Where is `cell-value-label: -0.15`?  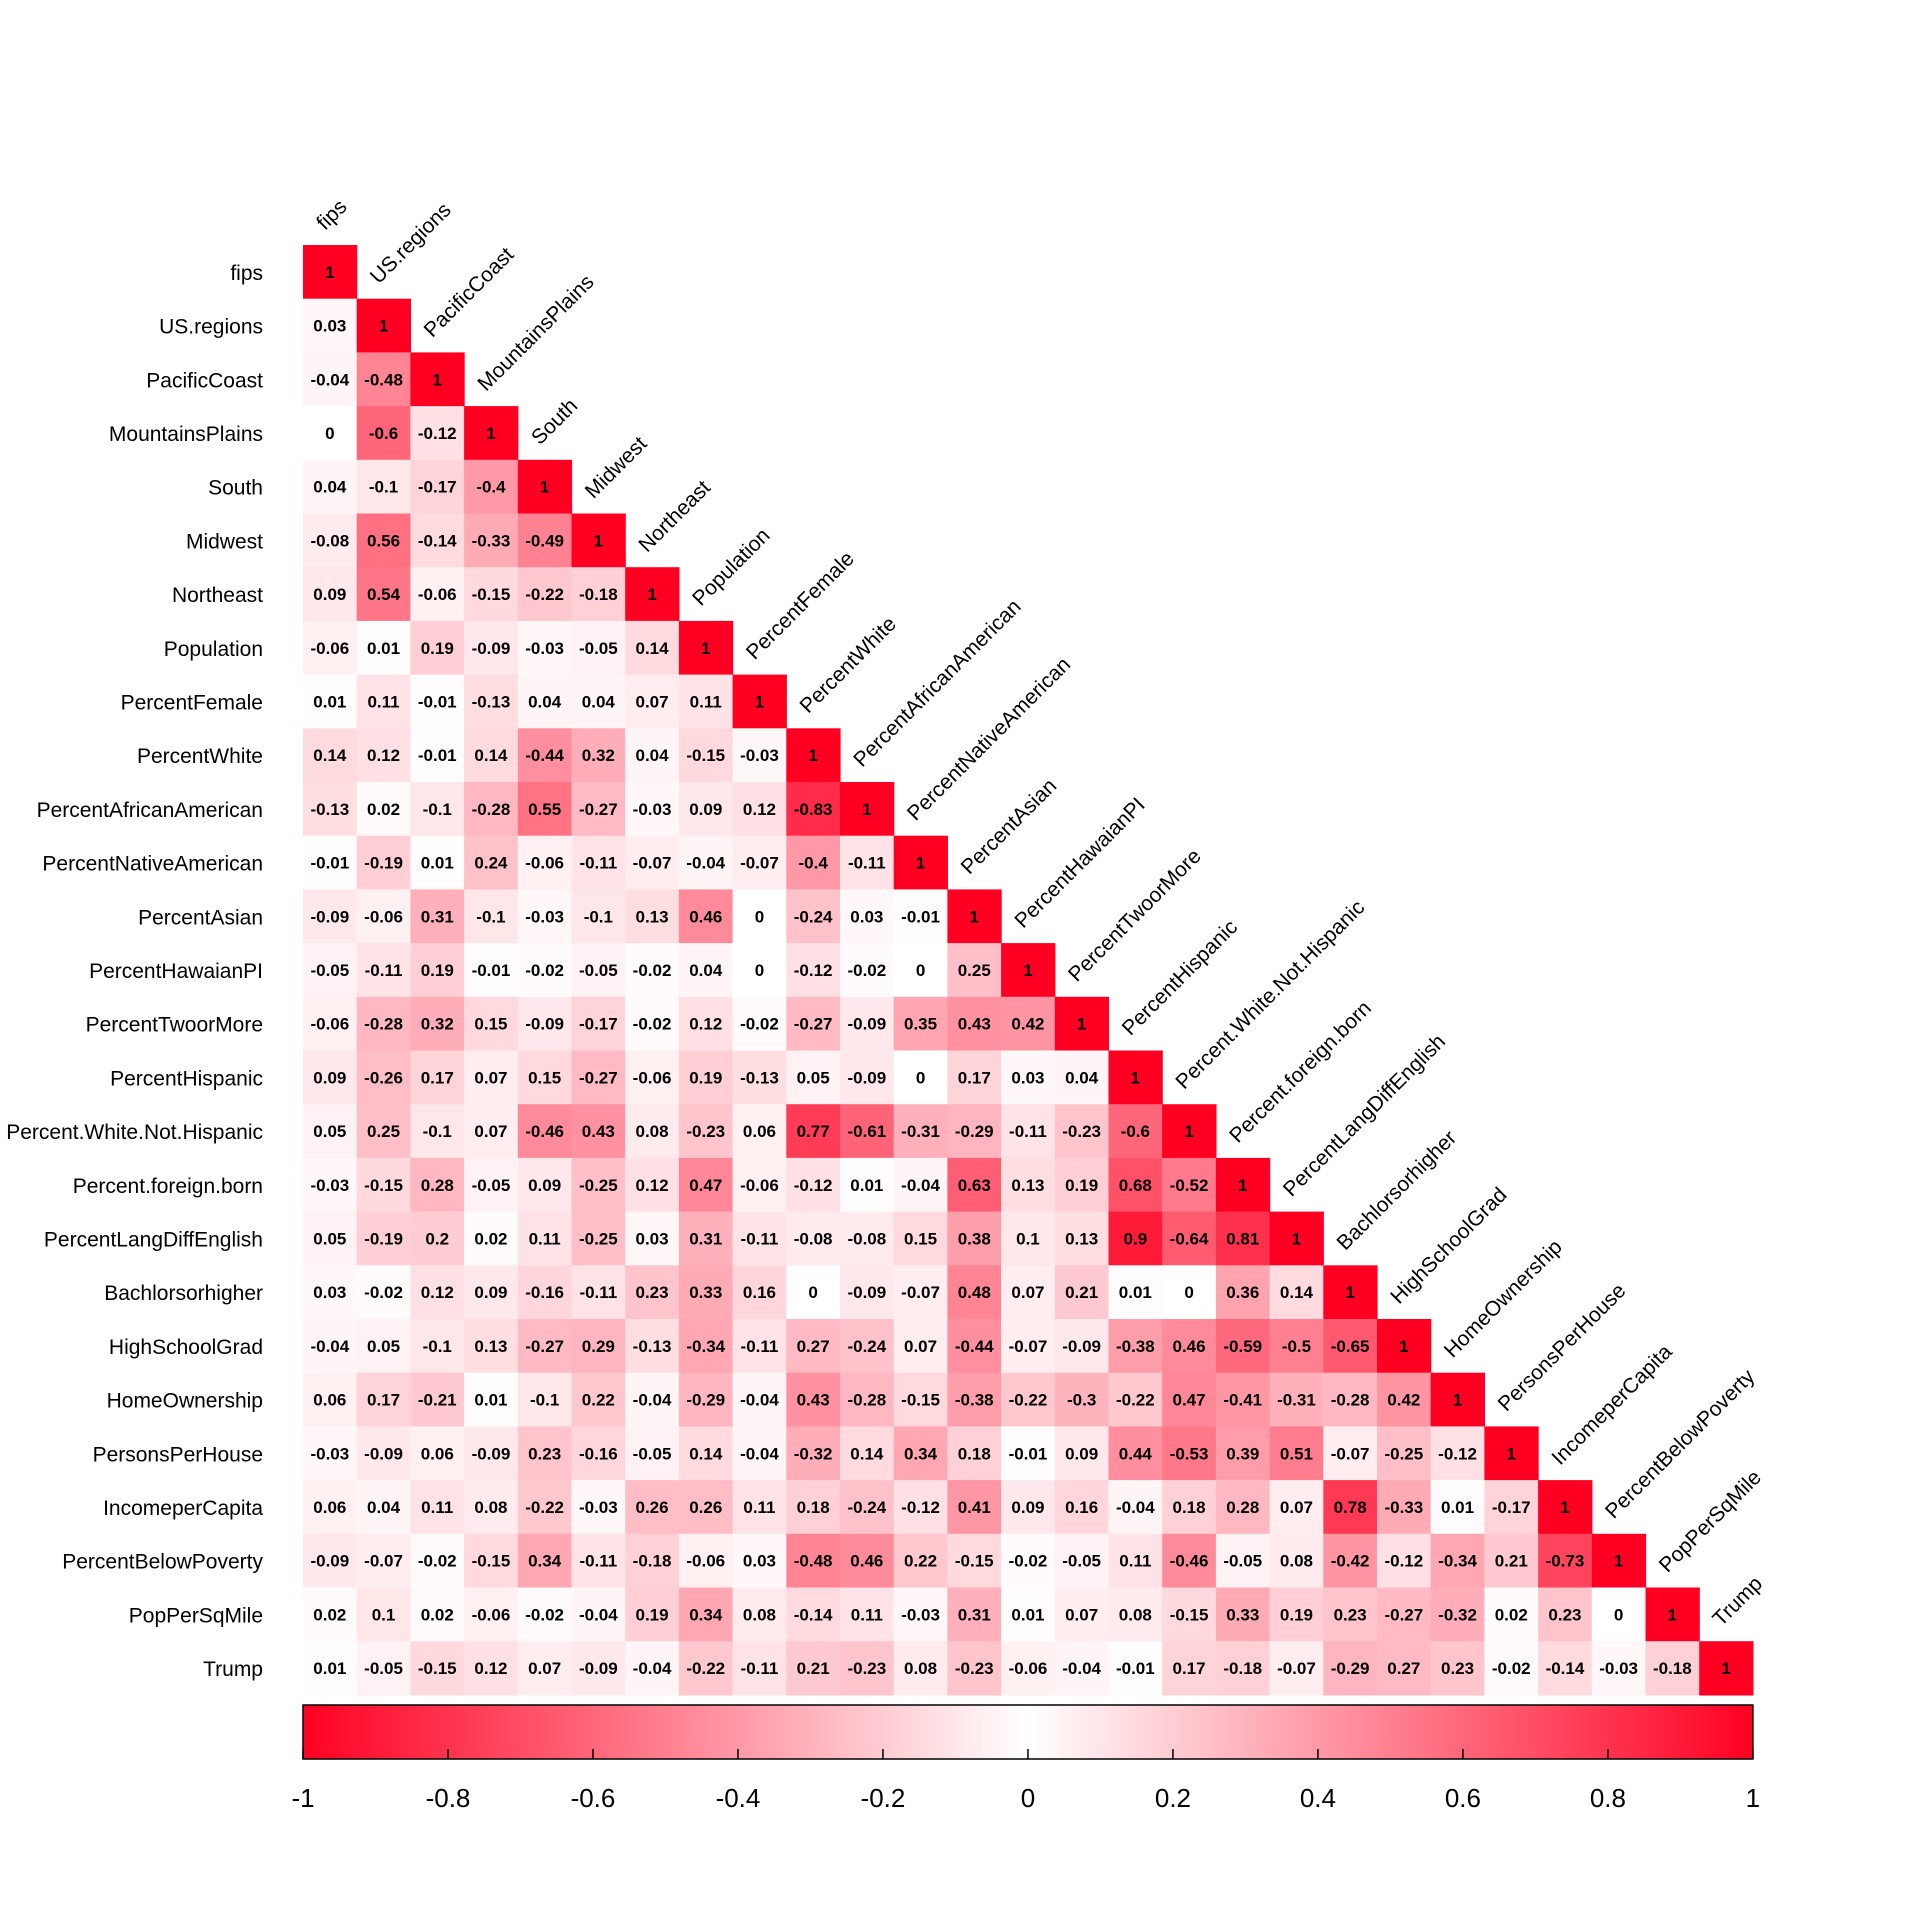 cell-value-label: -0.15 is located at coordinates (383, 1185).